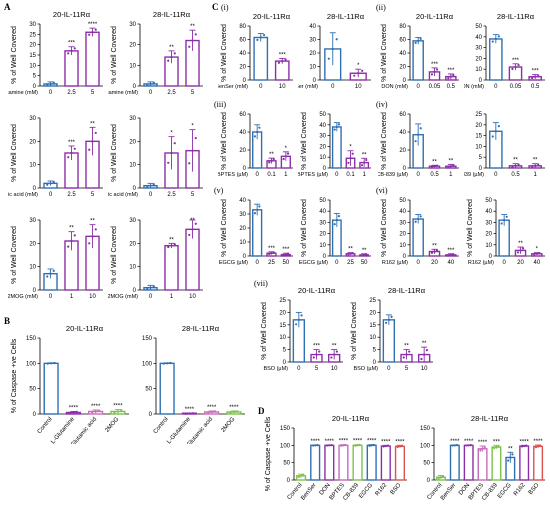 The width and height of the screenshot is (550, 510). Describe the element at coordinates (233, 175) in the screenshot. I see `x-axis-label: BPTES (µM)` at that location.